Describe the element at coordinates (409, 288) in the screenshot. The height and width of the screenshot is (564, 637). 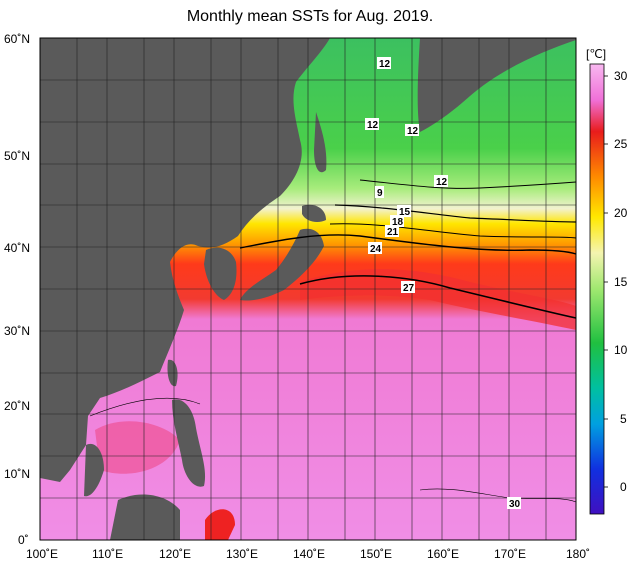
I see `svg-text: 27` at that location.